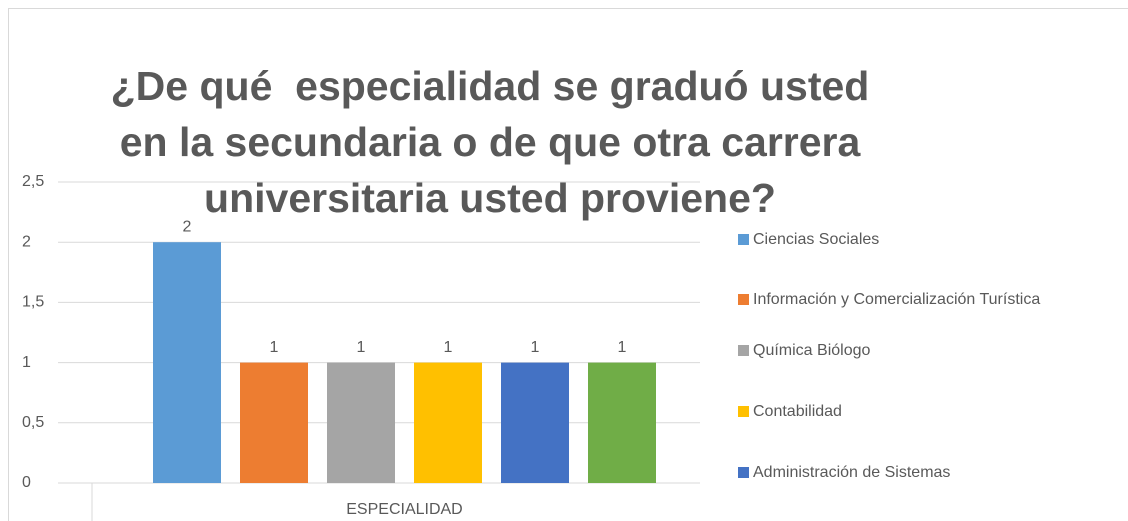 This screenshot has width=1128, height=521. I want to click on value-label: 2, so click(187, 226).